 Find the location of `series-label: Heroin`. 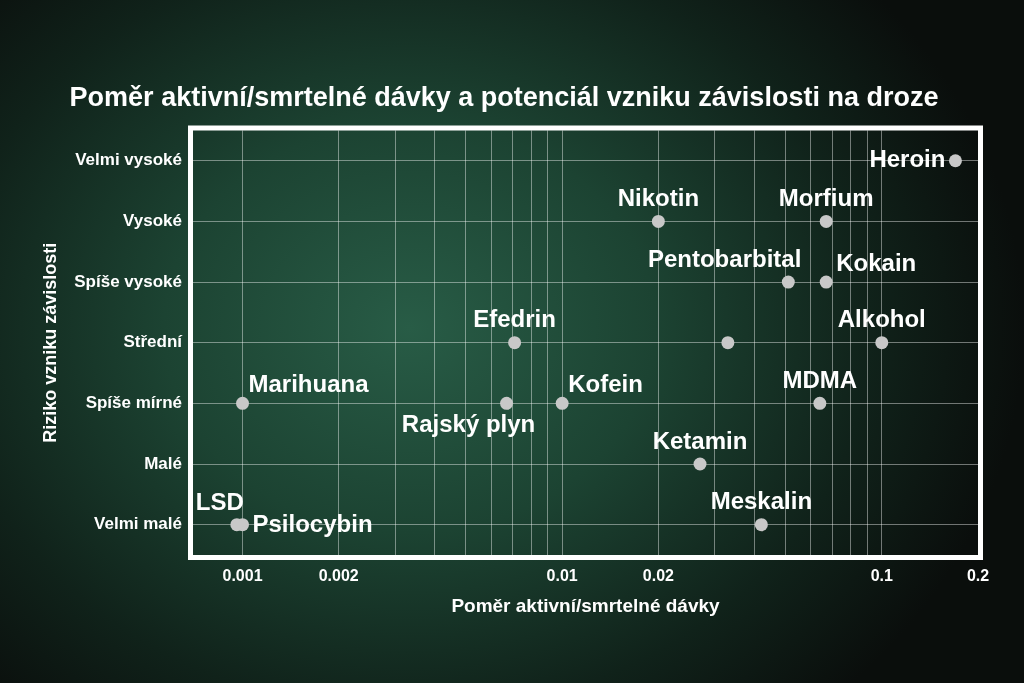

series-label: Heroin is located at coordinates (907, 159).